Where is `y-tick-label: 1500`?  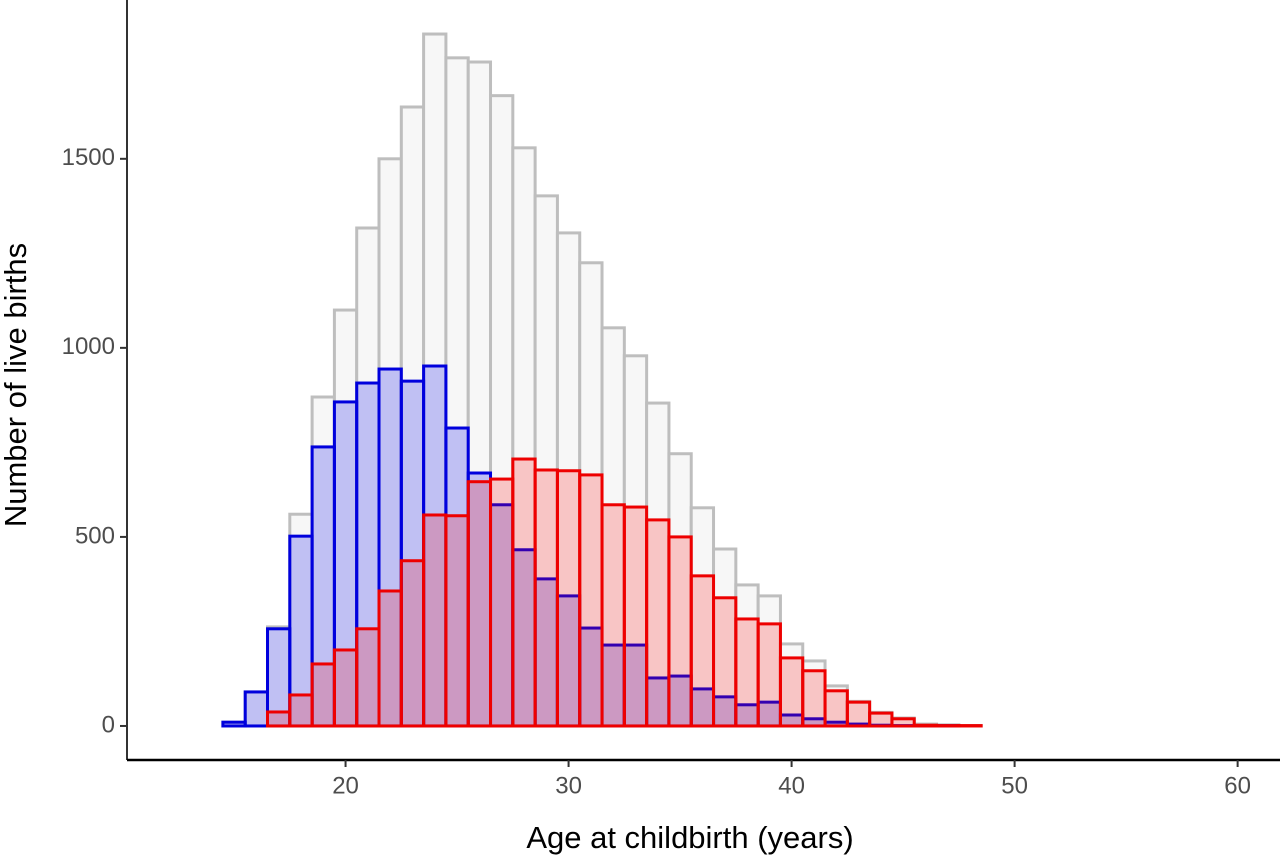 y-tick-label: 1500 is located at coordinates (88, 157).